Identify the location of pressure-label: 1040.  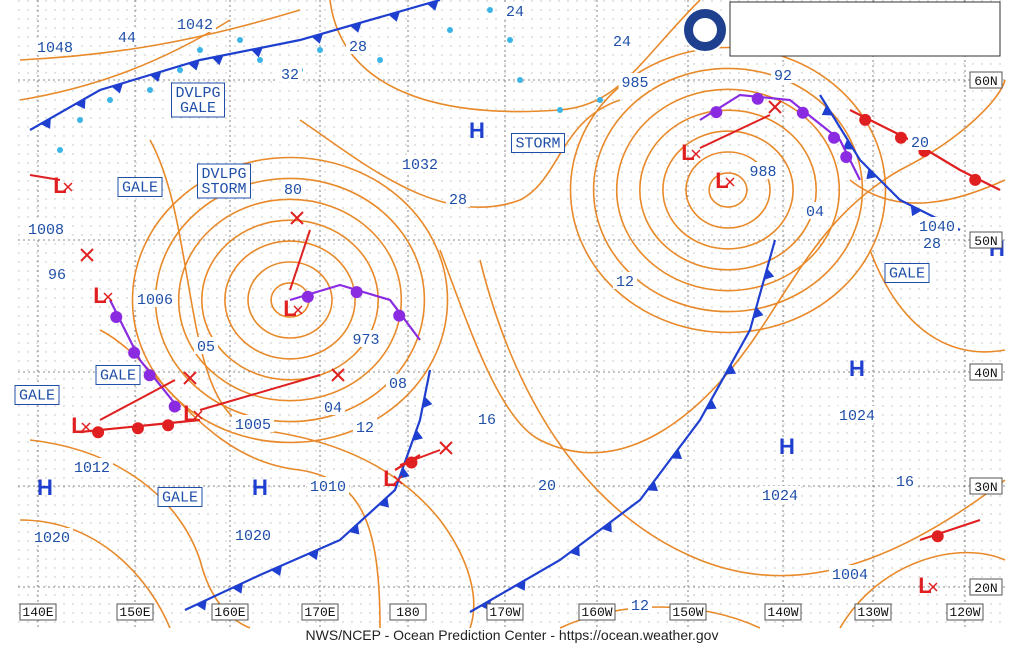
(937, 227).